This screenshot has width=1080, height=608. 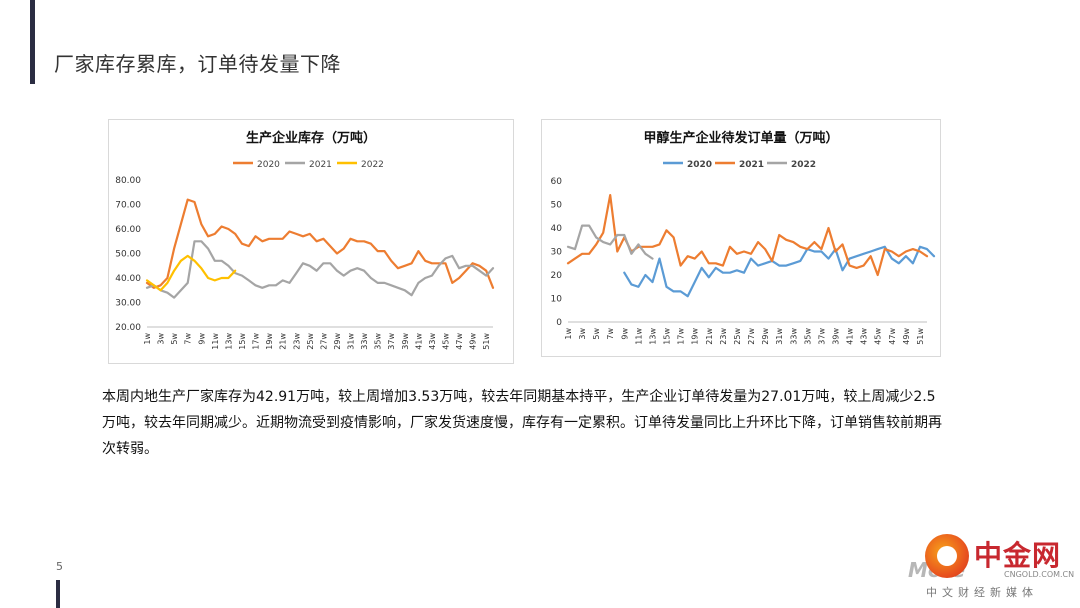 I want to click on logo-main-text: 中金网, so click(x=1018, y=555).